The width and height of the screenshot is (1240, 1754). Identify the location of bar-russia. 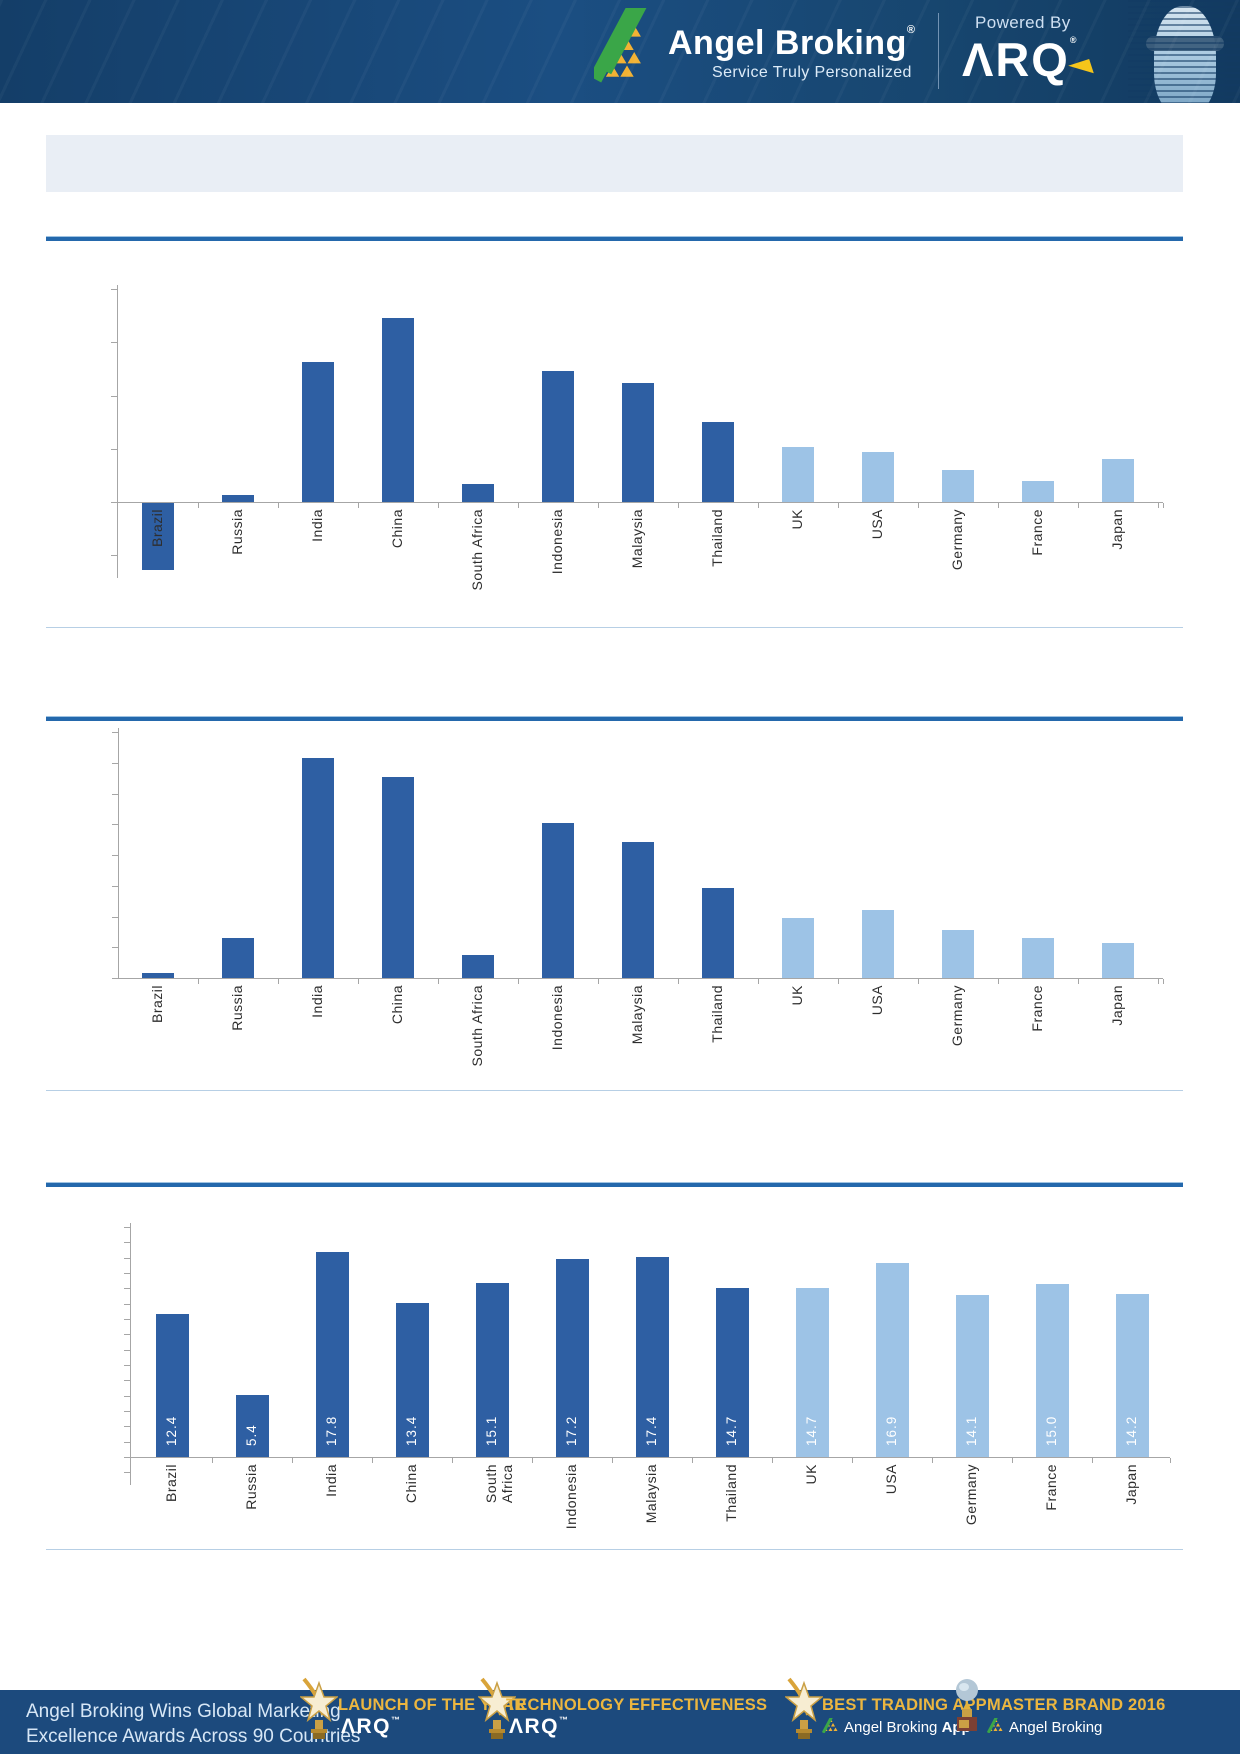
(238, 498).